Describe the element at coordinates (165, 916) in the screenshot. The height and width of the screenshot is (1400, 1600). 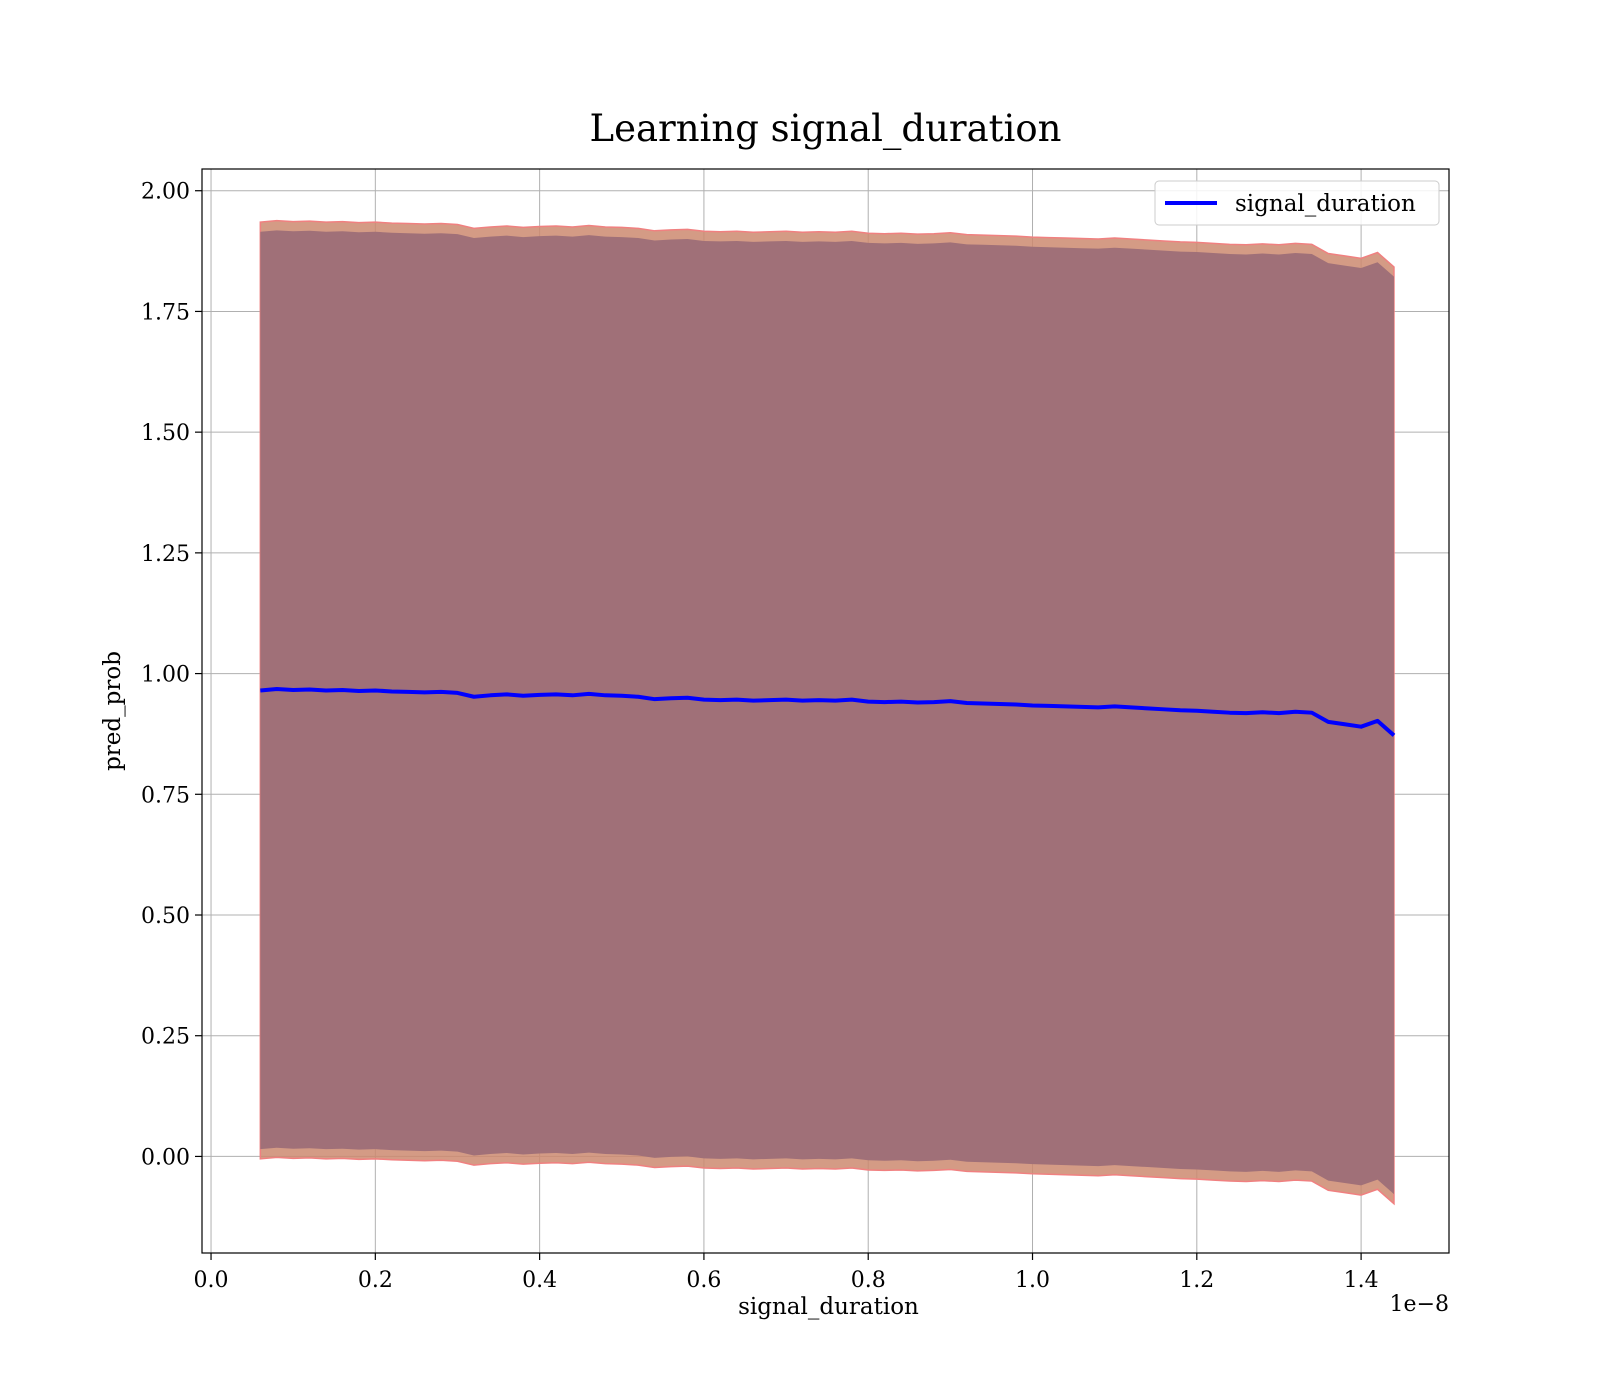
I see `y-tick-label: 0.50` at that location.